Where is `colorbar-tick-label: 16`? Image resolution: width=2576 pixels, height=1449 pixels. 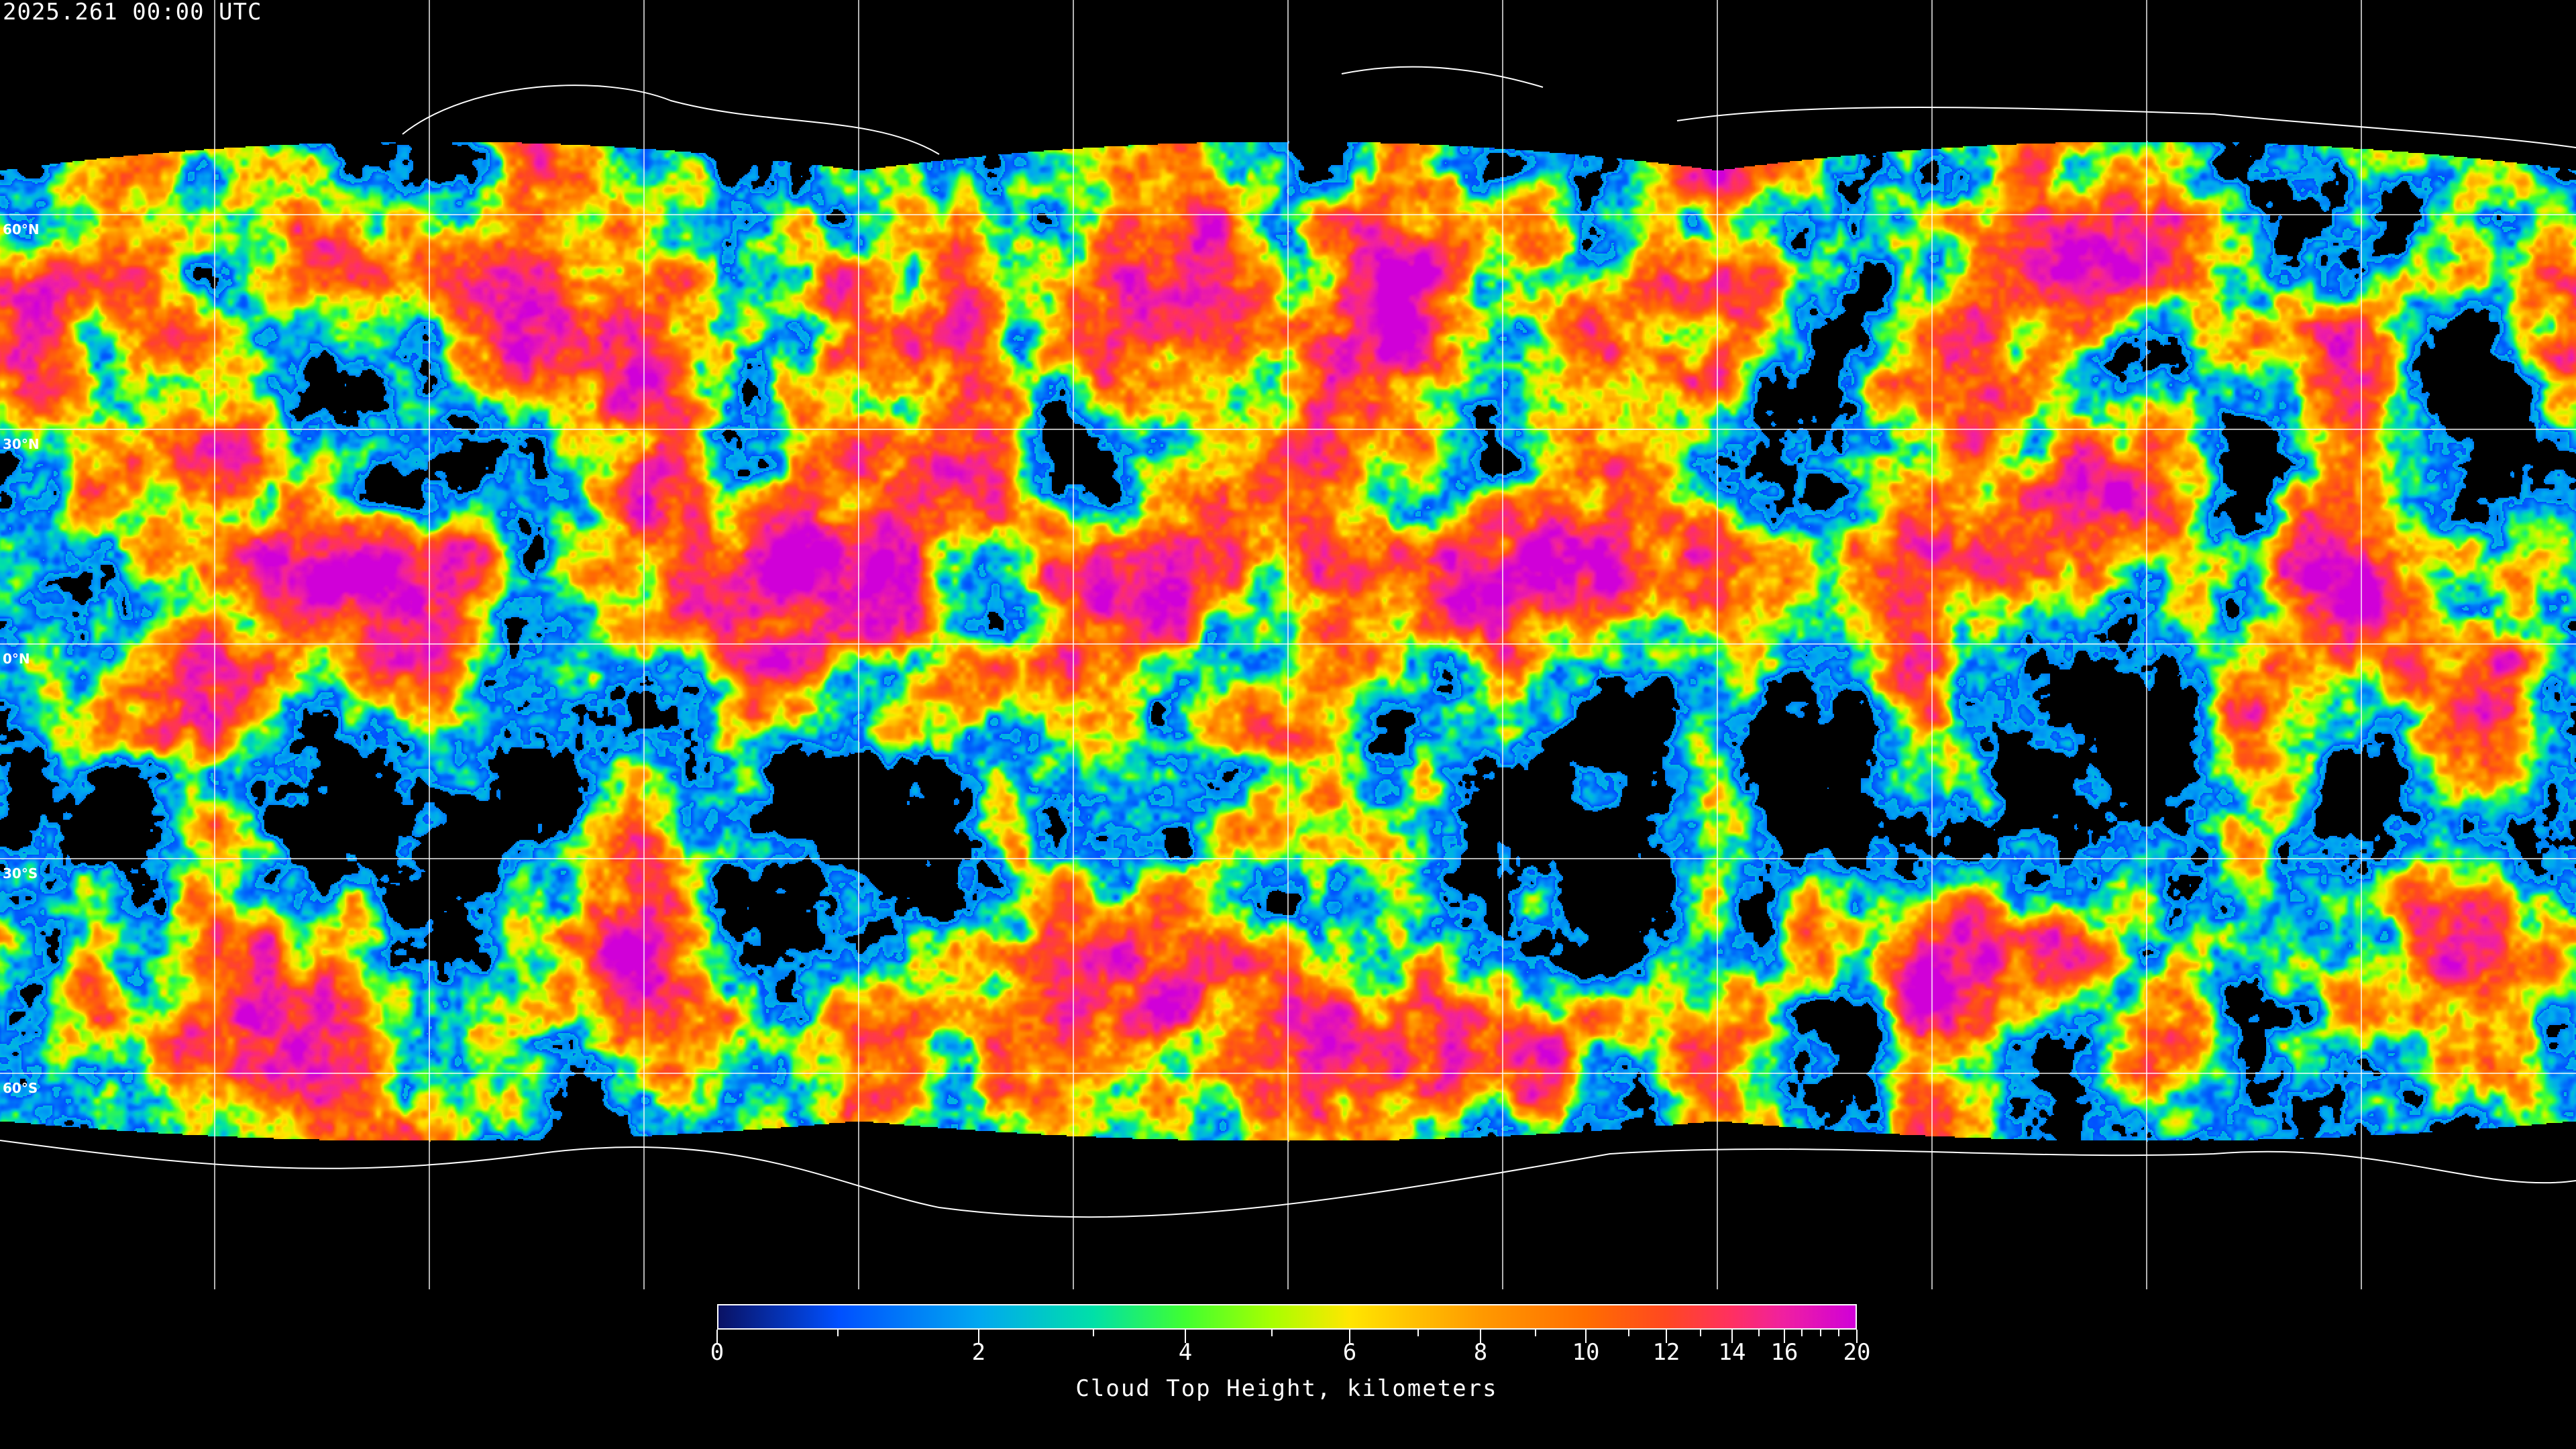 colorbar-tick-label: 16 is located at coordinates (1784, 1352).